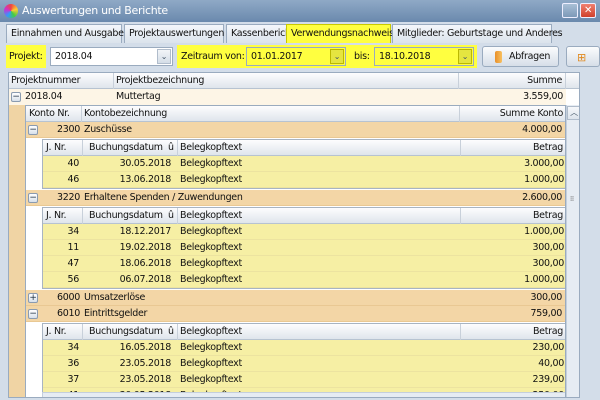  I want to click on zeitraum-label: Zeitraum von:, so click(213, 56).